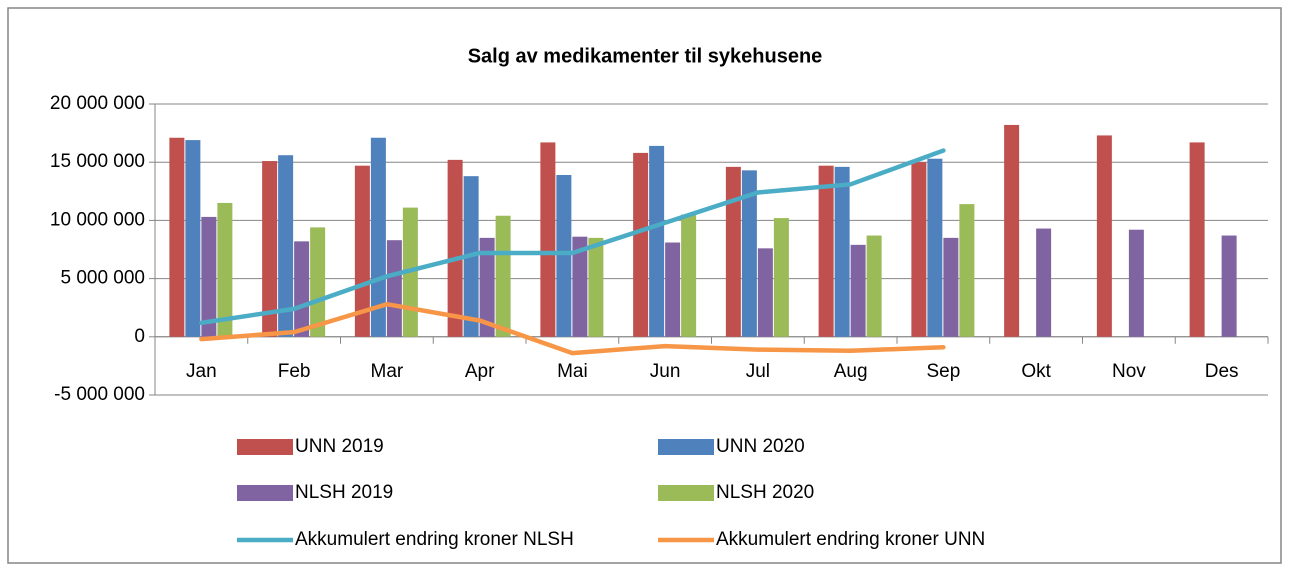 This screenshot has height=577, width=1289. I want to click on x-tick-label: Jan, so click(201, 371).